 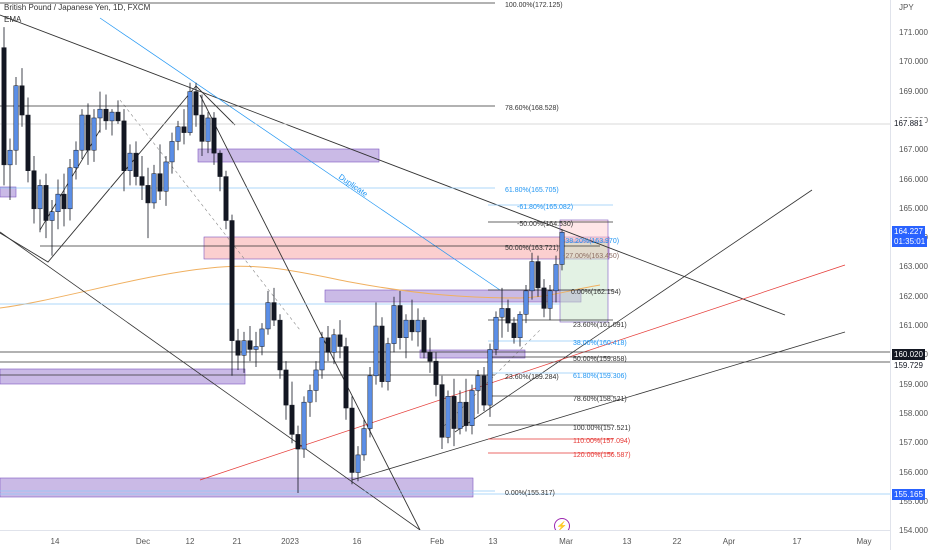 I want to click on fib-label: 100.00%(172.125), so click(x=534, y=5).